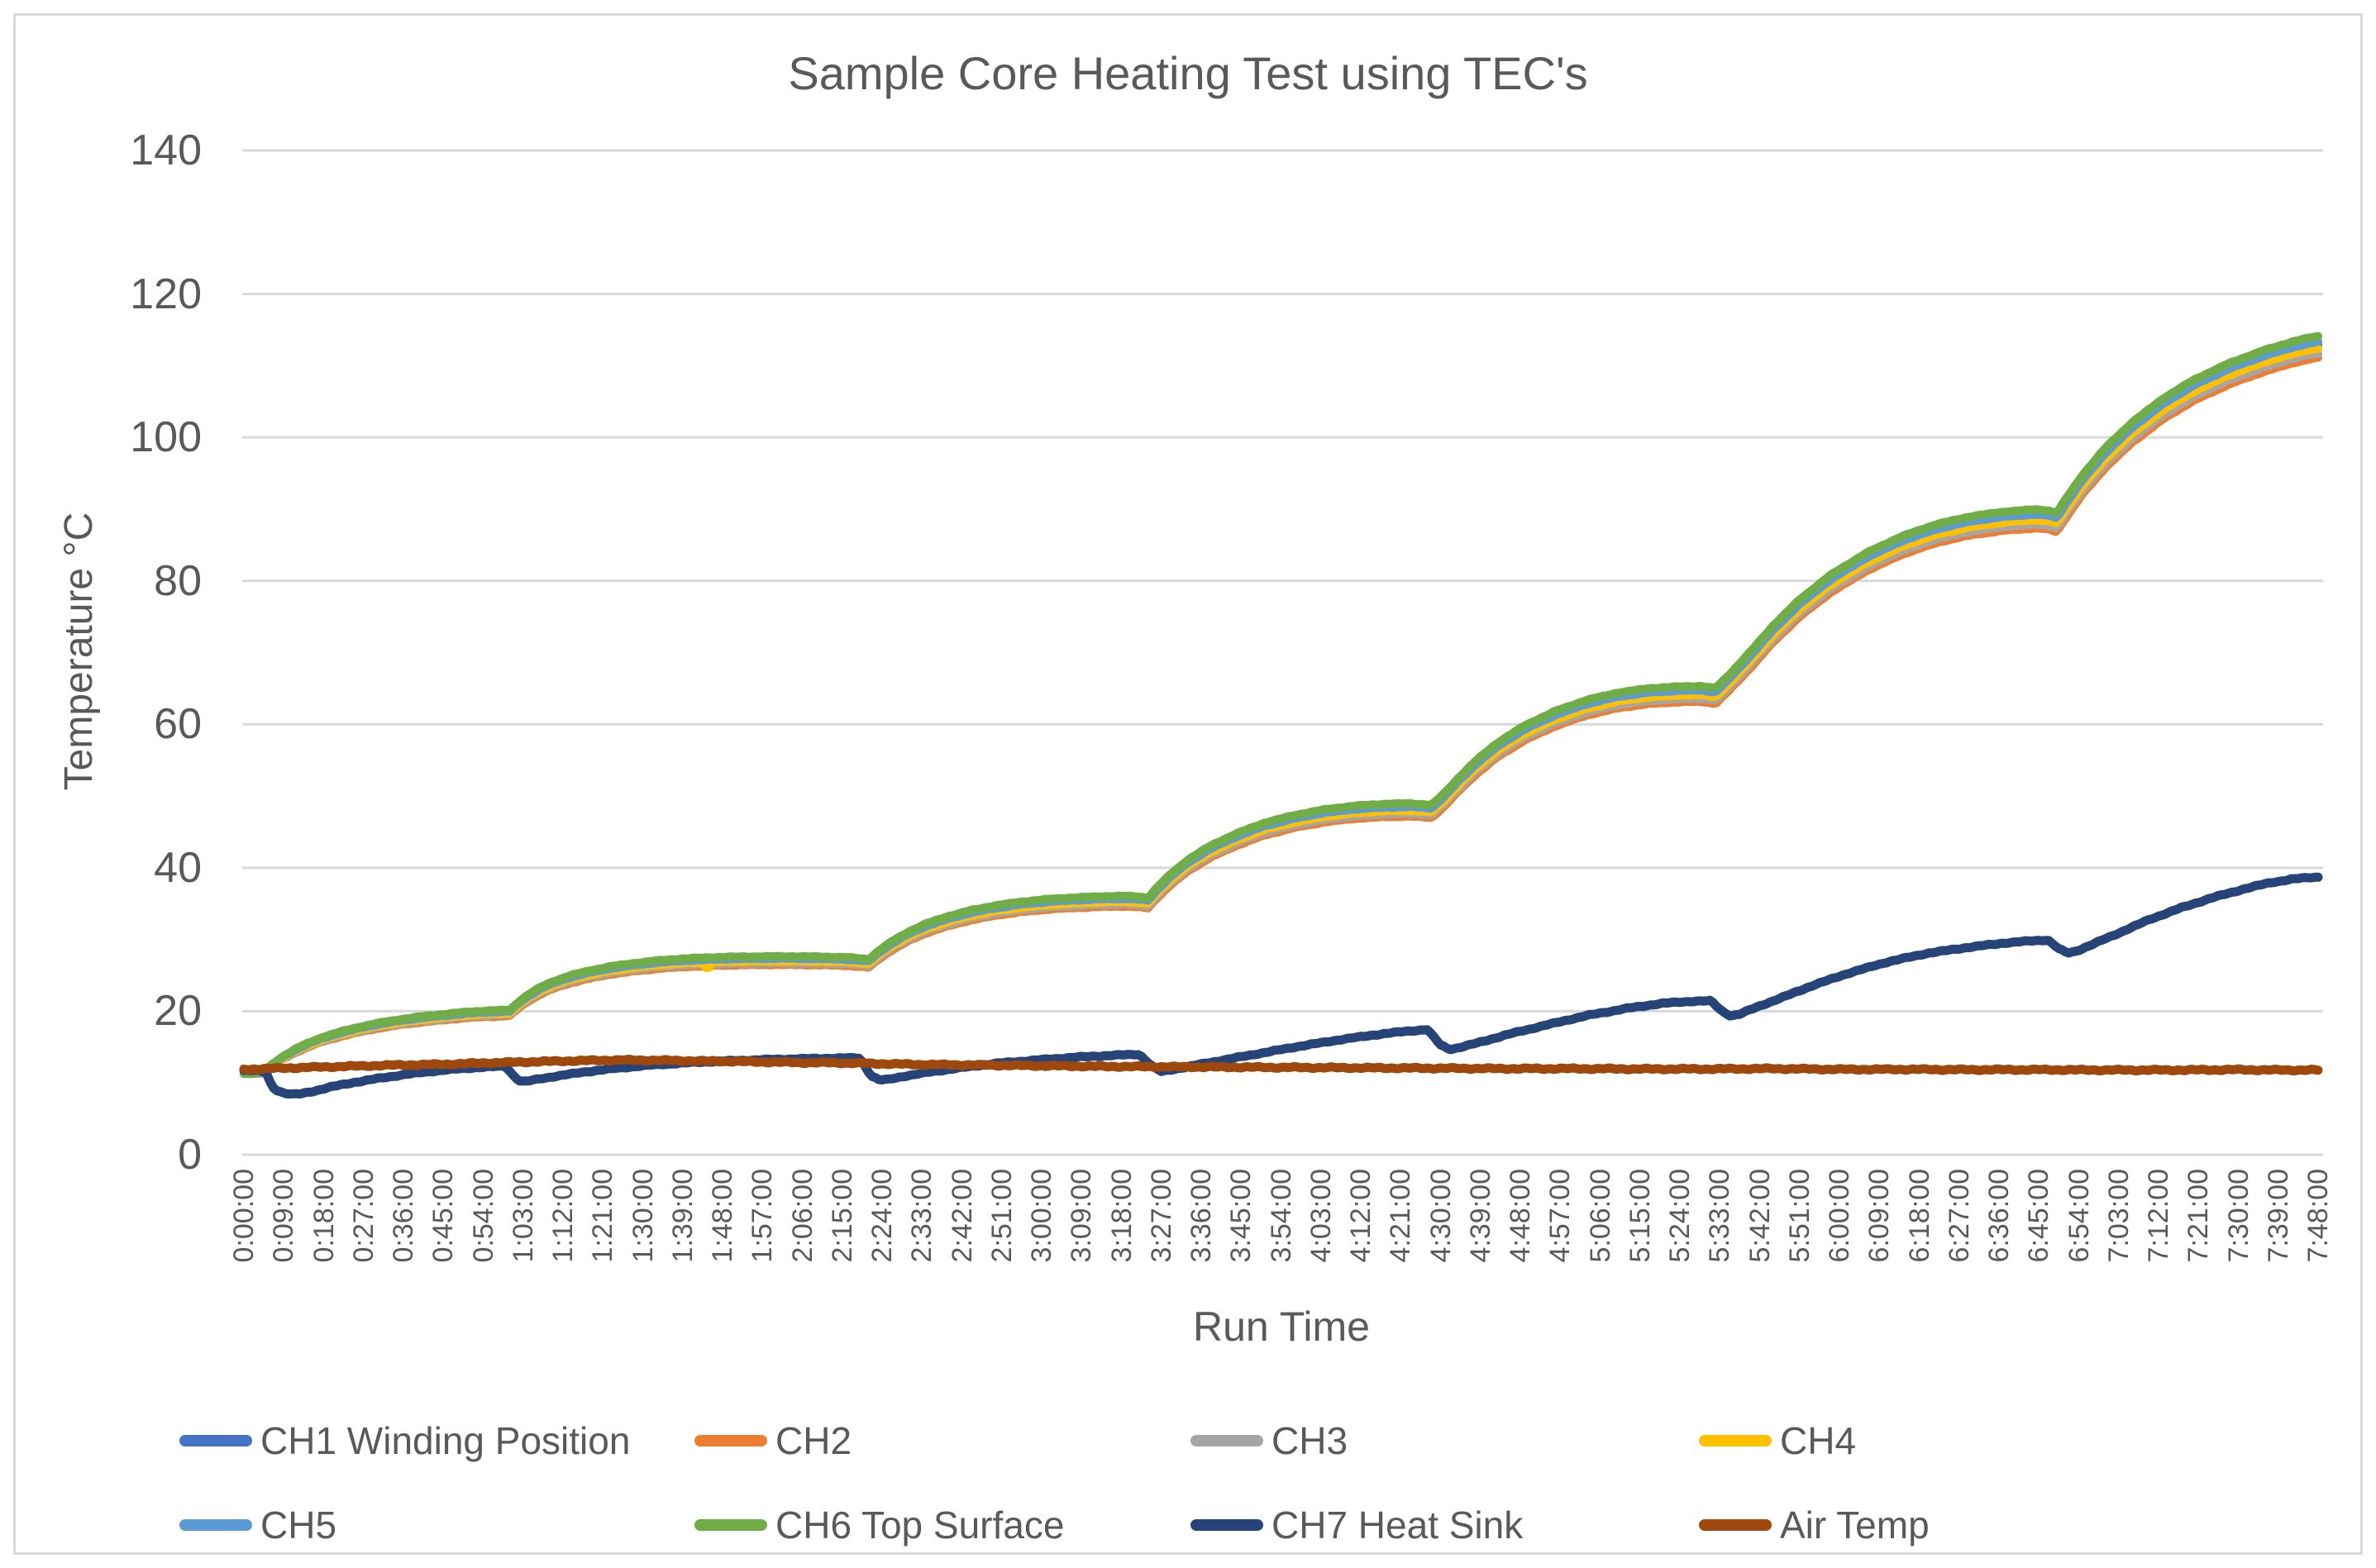  I want to click on x-tick-label-7:21:00: 7:21:00, so click(2199, 1216).